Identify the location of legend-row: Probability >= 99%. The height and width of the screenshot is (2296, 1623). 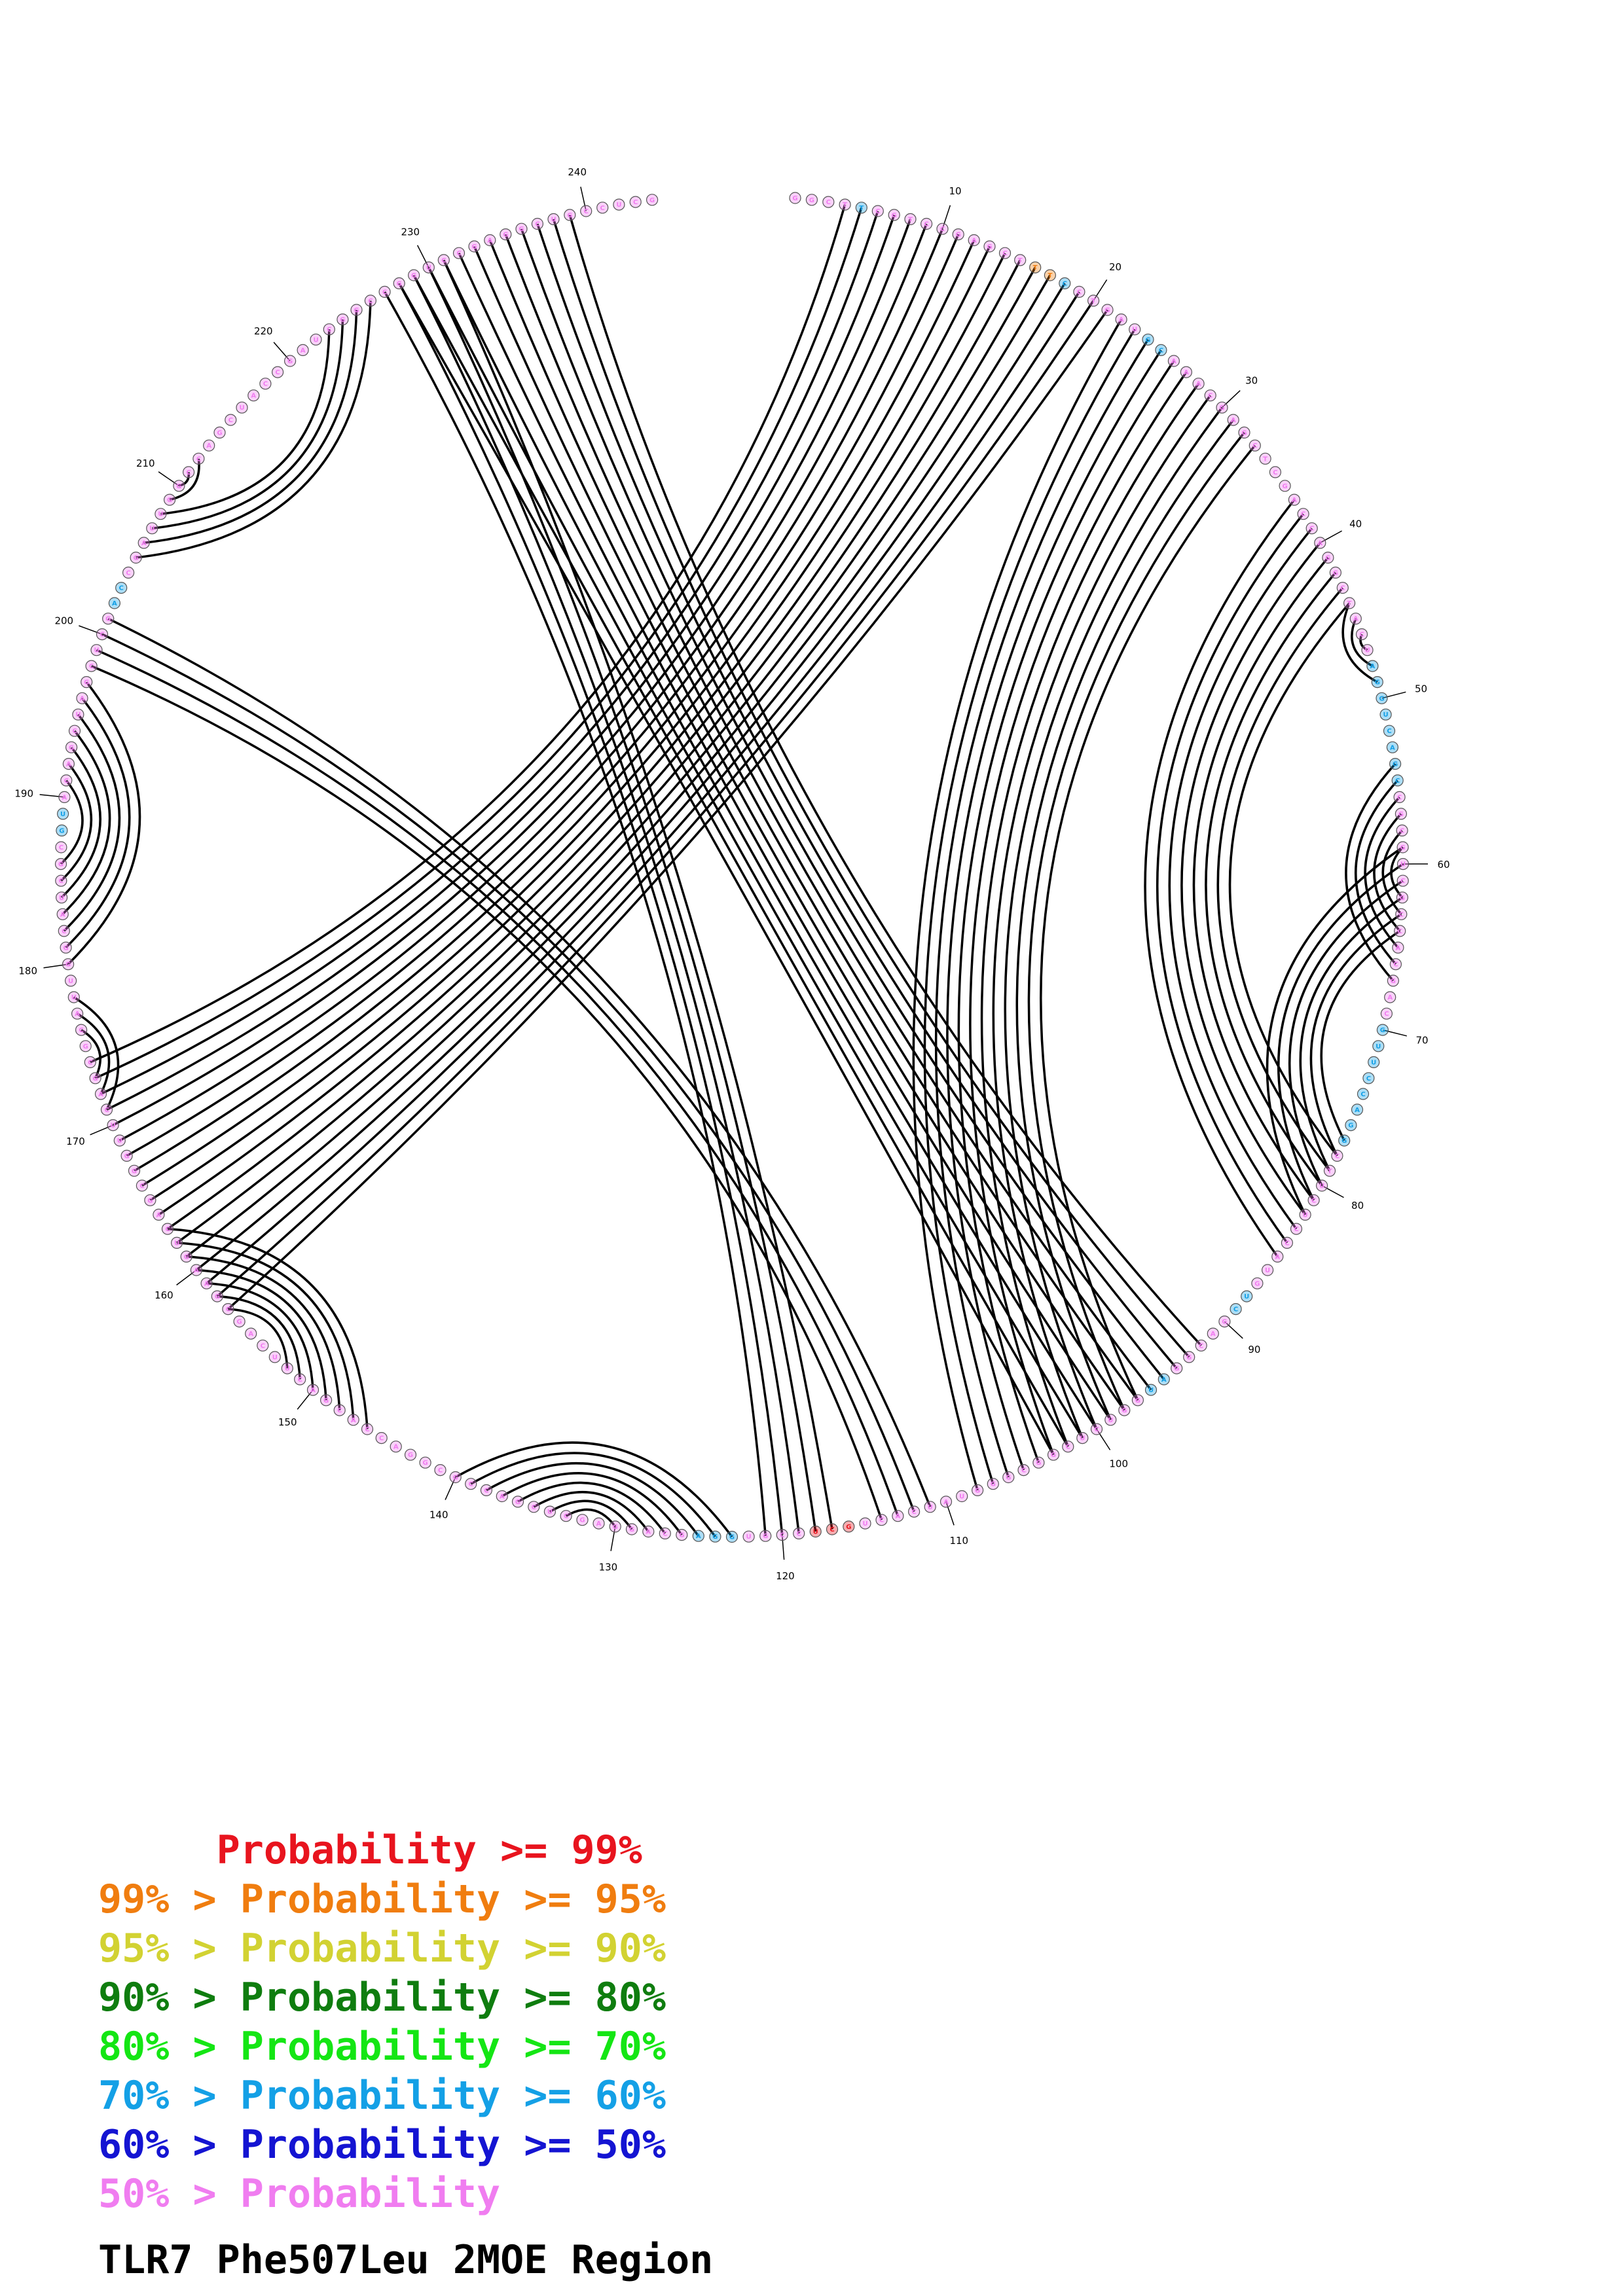
(370, 1850).